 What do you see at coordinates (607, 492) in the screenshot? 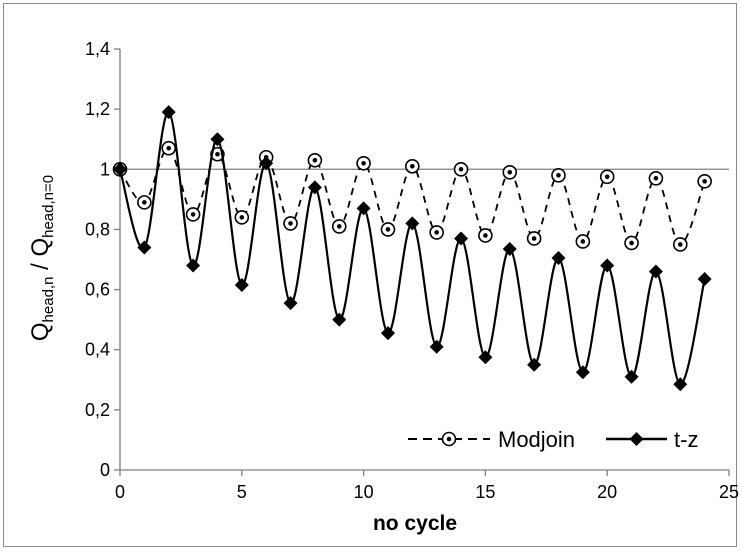
I see `x-tick-label: 20` at bounding box center [607, 492].